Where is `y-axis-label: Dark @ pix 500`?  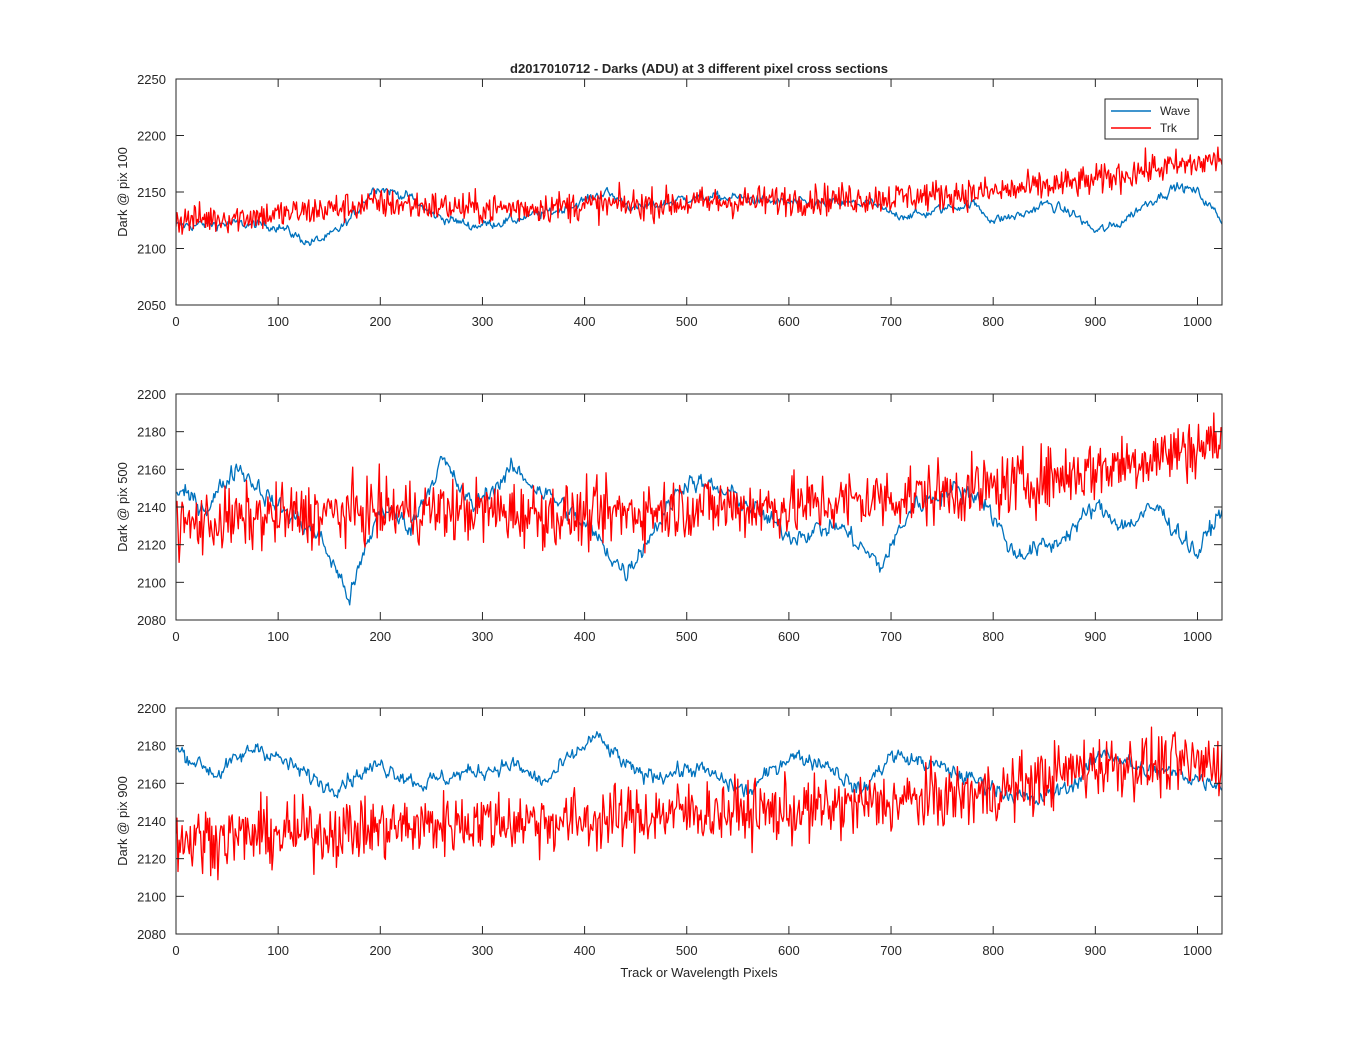
y-axis-label: Dark @ pix 500 is located at coordinates (122, 507).